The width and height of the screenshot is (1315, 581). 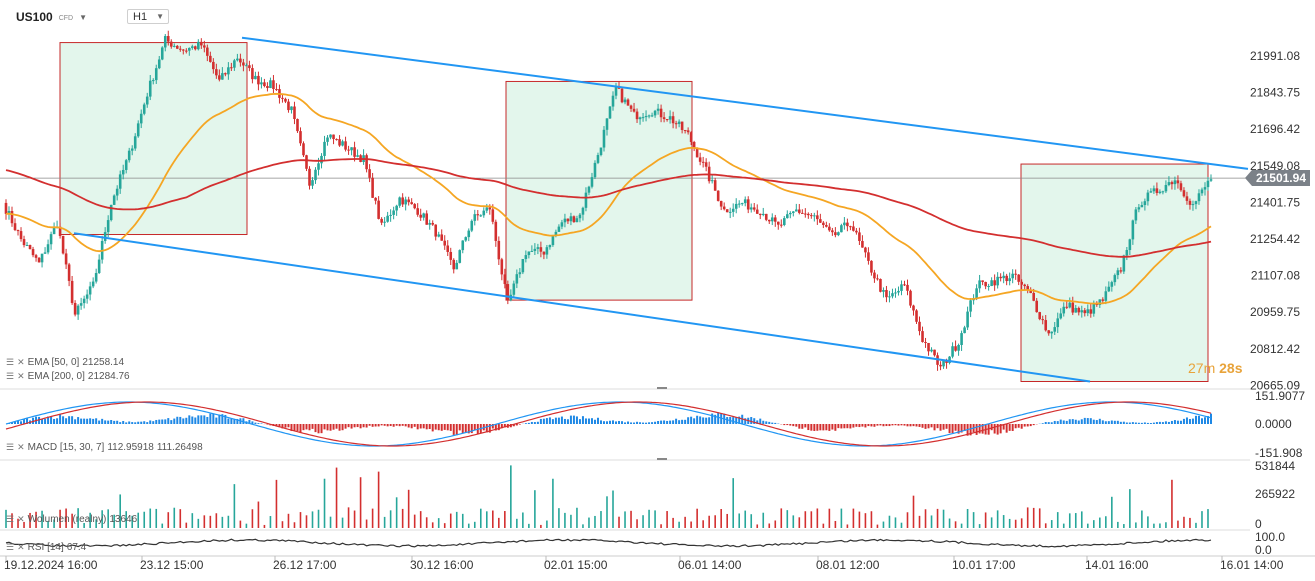 I want to click on symbol-label: US100, so click(x=34, y=17).